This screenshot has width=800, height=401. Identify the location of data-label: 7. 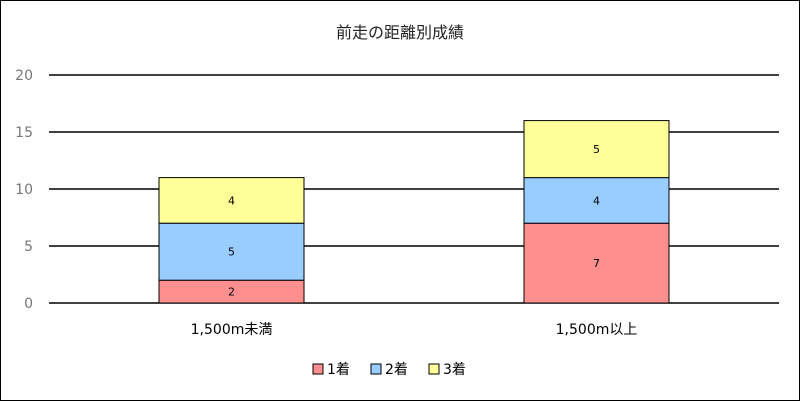
(596, 263).